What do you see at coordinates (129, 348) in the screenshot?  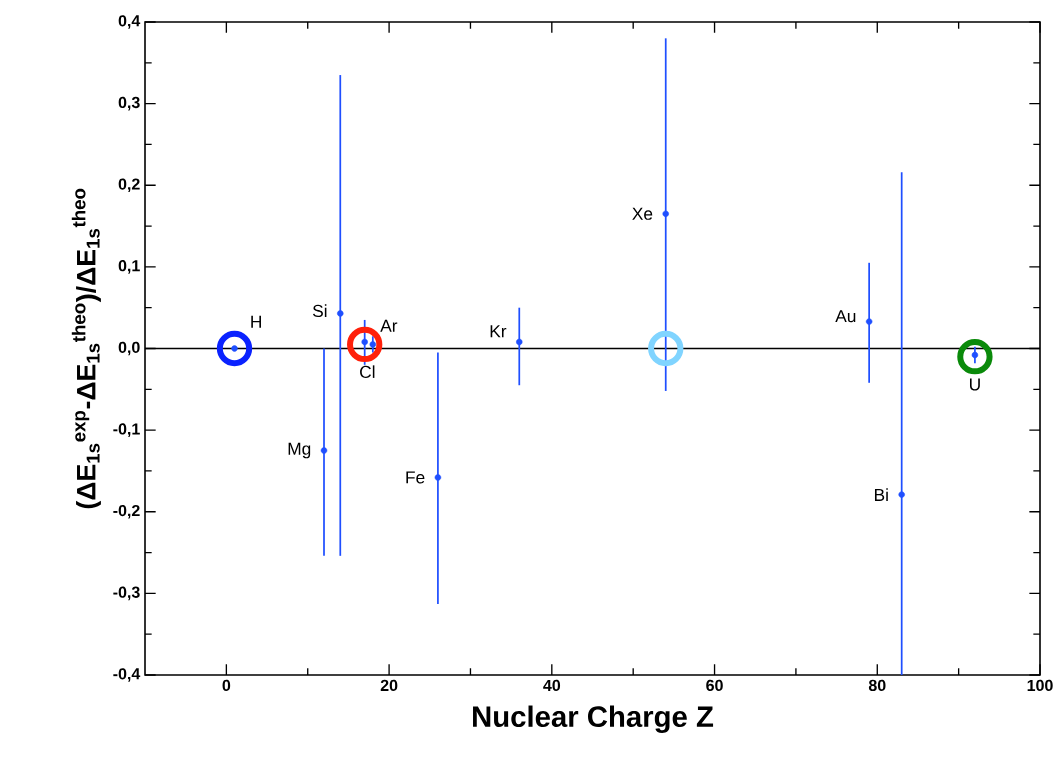 I see `y-tick-label: 0,0` at bounding box center [129, 348].